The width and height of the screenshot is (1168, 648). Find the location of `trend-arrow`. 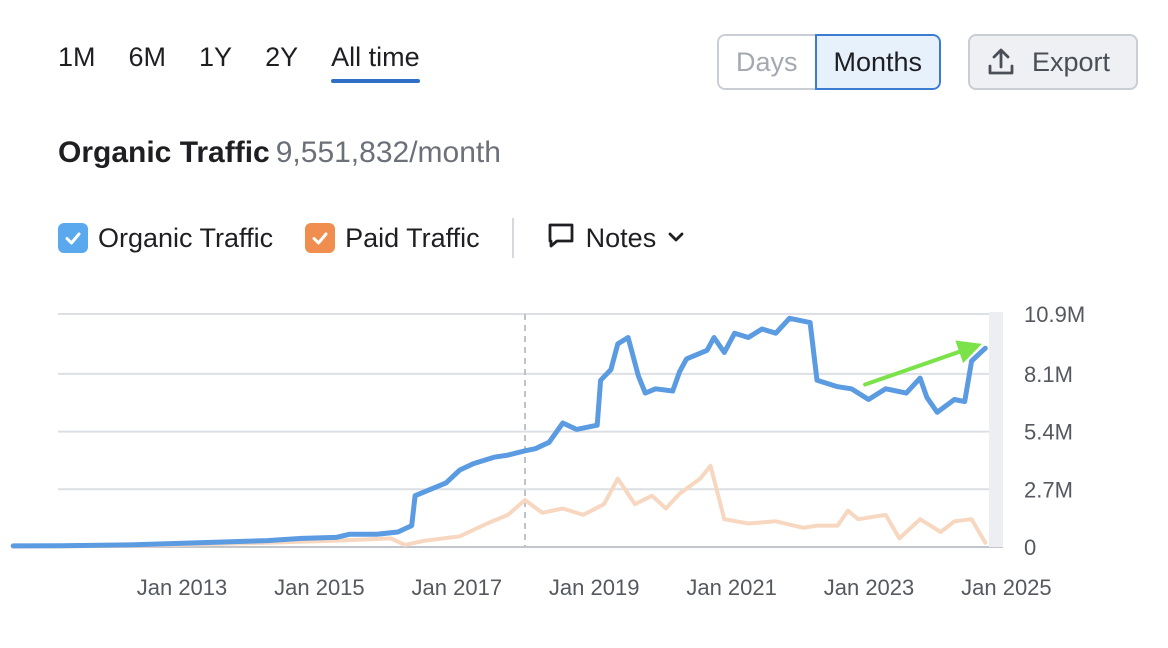

trend-arrow is located at coordinates (922, 363).